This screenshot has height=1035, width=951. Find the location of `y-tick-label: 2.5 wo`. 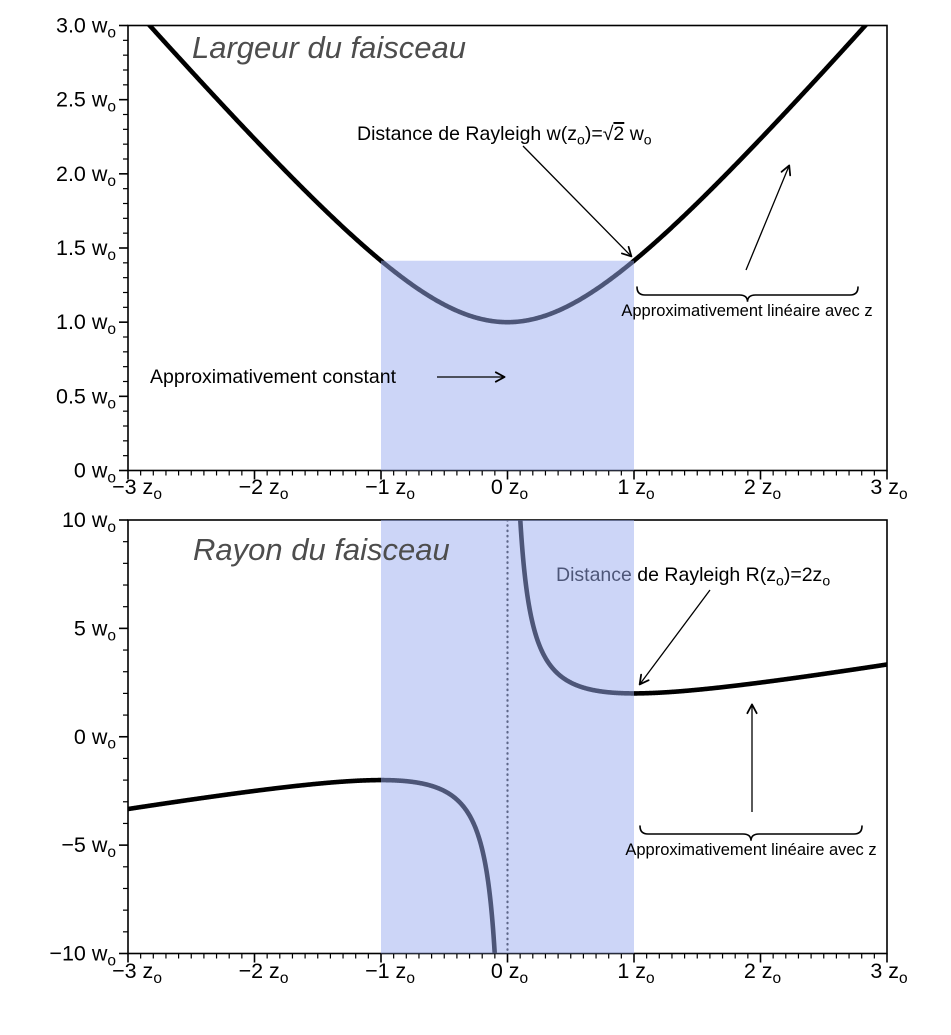

y-tick-label: 2.5 wo is located at coordinates (86, 102).